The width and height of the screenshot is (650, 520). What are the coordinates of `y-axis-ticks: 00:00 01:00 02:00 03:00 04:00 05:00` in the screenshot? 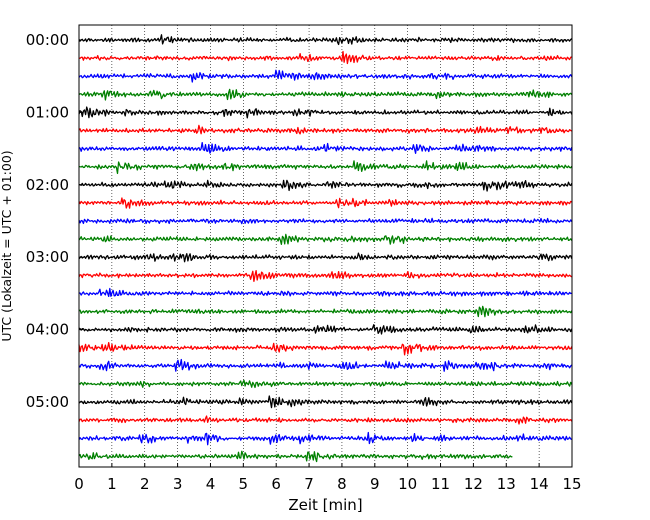 It's located at (54, 221).